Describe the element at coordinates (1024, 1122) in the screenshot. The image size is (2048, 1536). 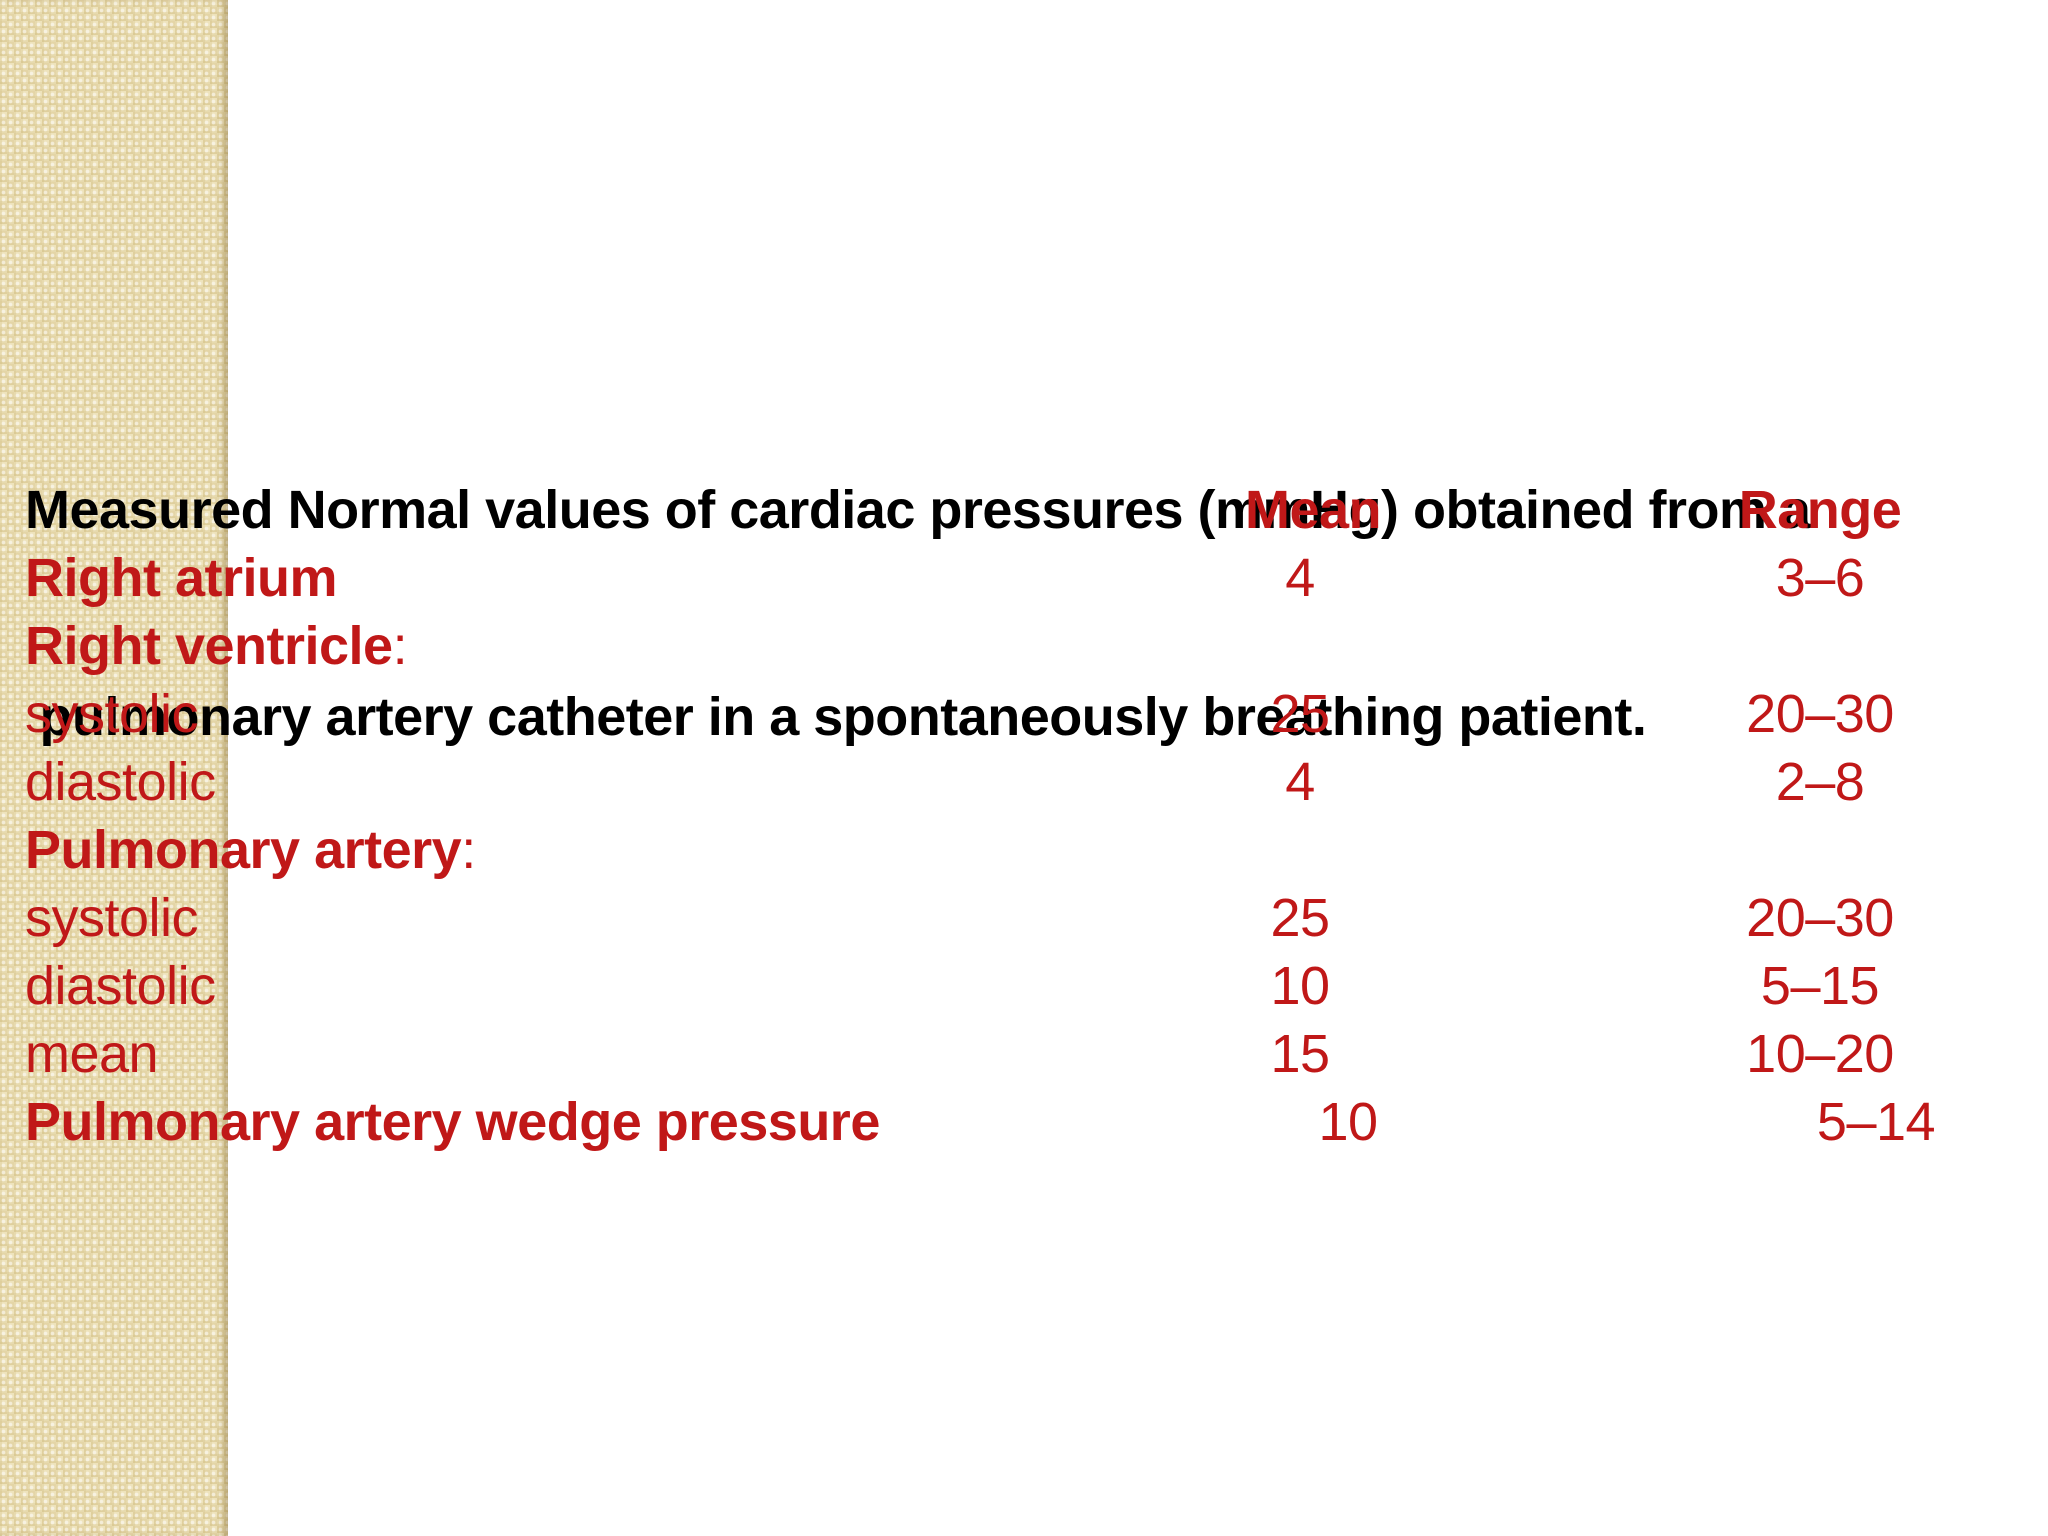
I see `table-row-wedge-pressure: Pulmonary artery wedge pressure 10 5–14` at that location.